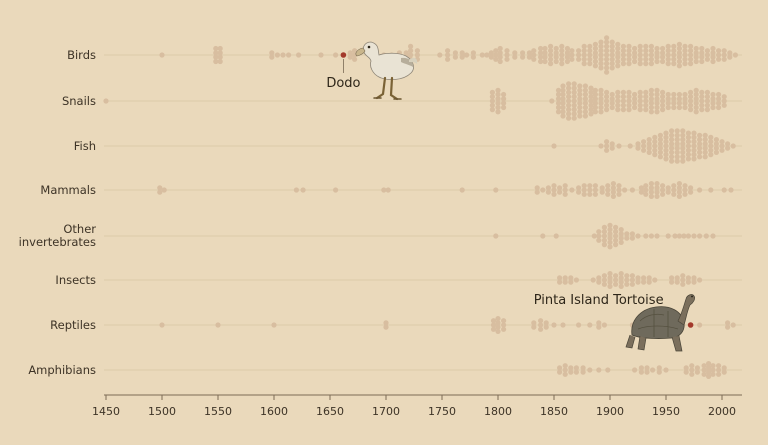  I want to click on tortoise-illustration, so click(660, 323).